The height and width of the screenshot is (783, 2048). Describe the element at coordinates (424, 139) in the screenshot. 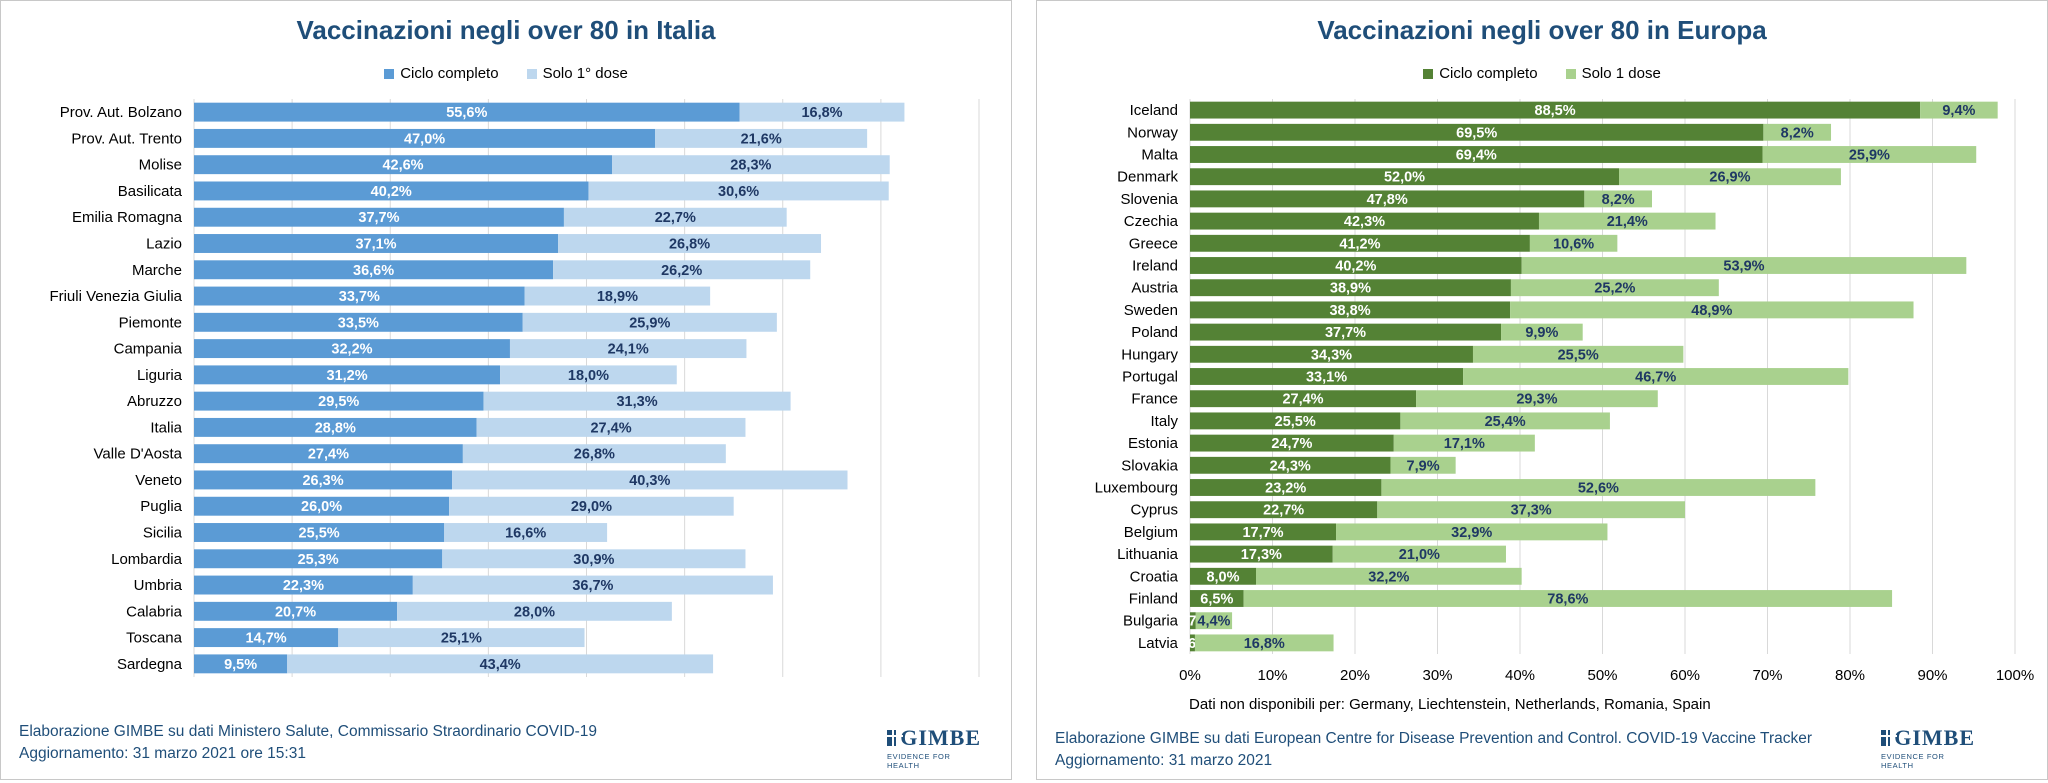

I see `data-label: 47,0%` at that location.